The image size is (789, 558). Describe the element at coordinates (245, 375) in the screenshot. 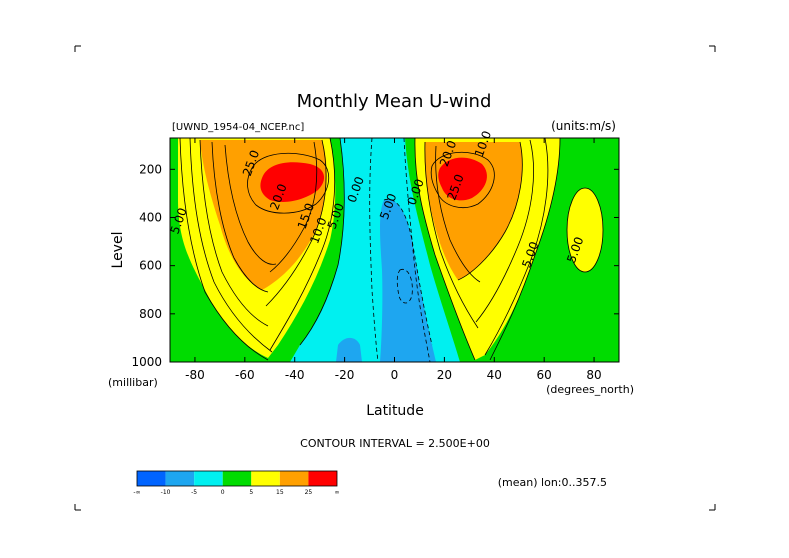

I see `x-tick-label: -60` at that location.